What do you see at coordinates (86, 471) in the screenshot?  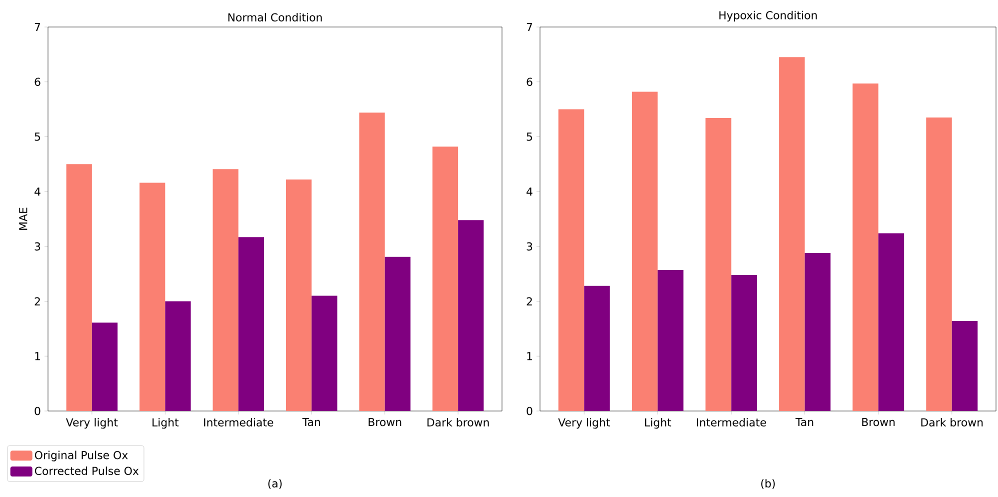 I see `legend-label: Corrected Pulse Ox` at bounding box center [86, 471].